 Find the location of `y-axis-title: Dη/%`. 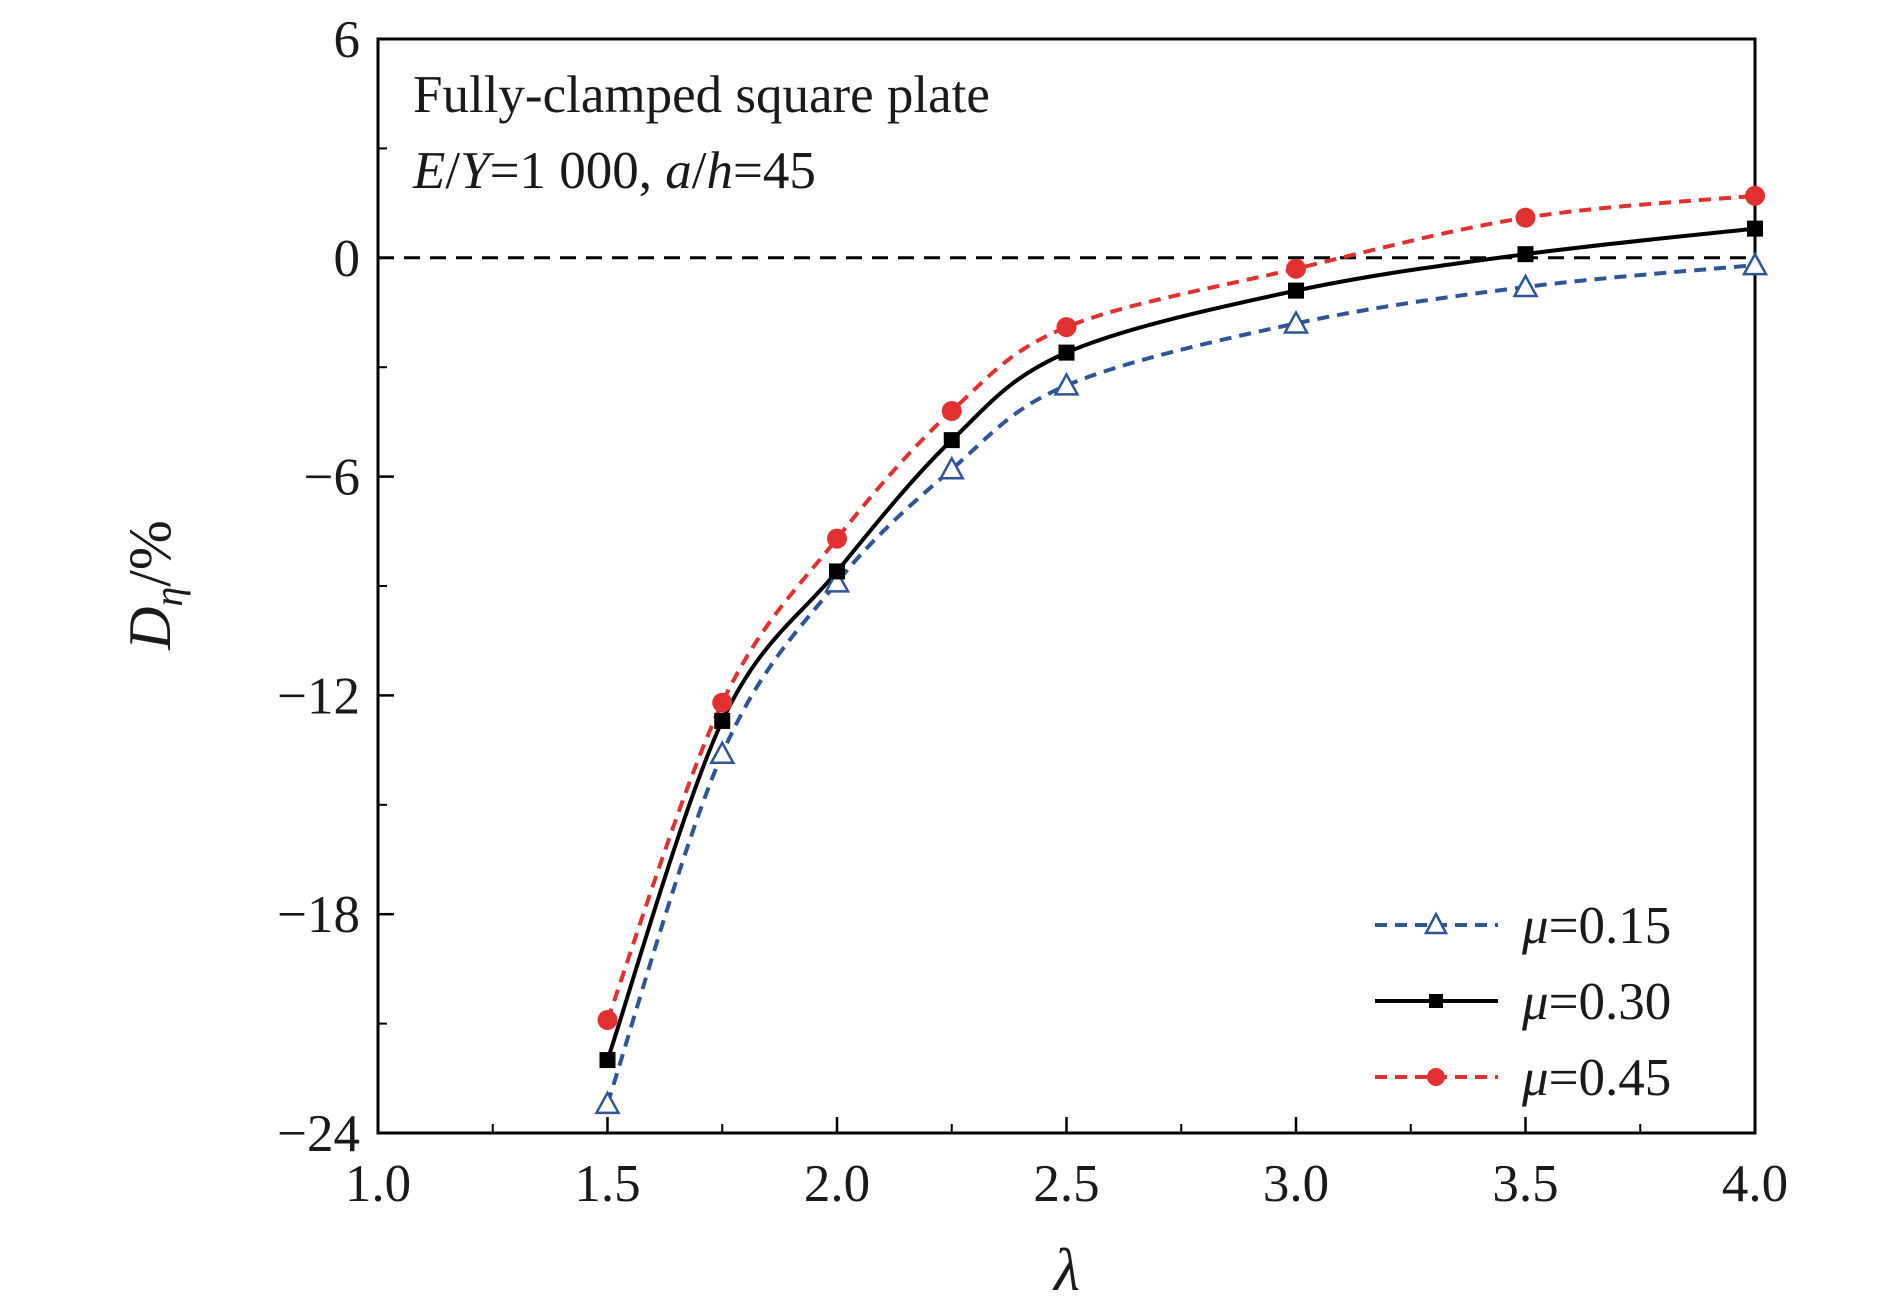

y-axis-title: Dη/% is located at coordinates (154, 585).